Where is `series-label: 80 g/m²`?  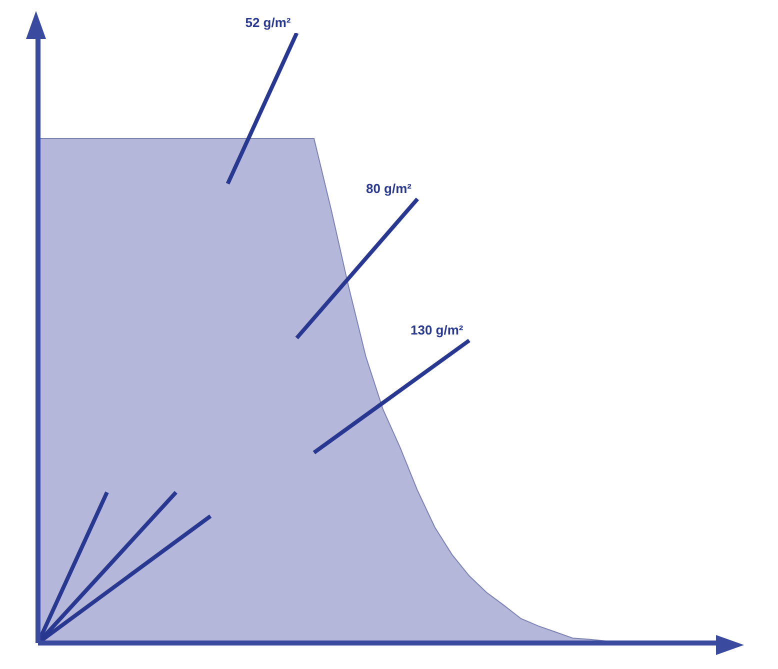
series-label: 80 g/m² is located at coordinates (389, 188).